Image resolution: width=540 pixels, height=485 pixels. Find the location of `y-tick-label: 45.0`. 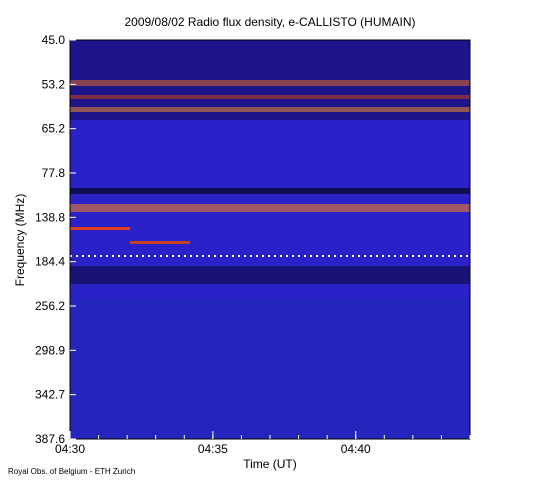

y-tick-label: 45.0 is located at coordinates (54, 40).